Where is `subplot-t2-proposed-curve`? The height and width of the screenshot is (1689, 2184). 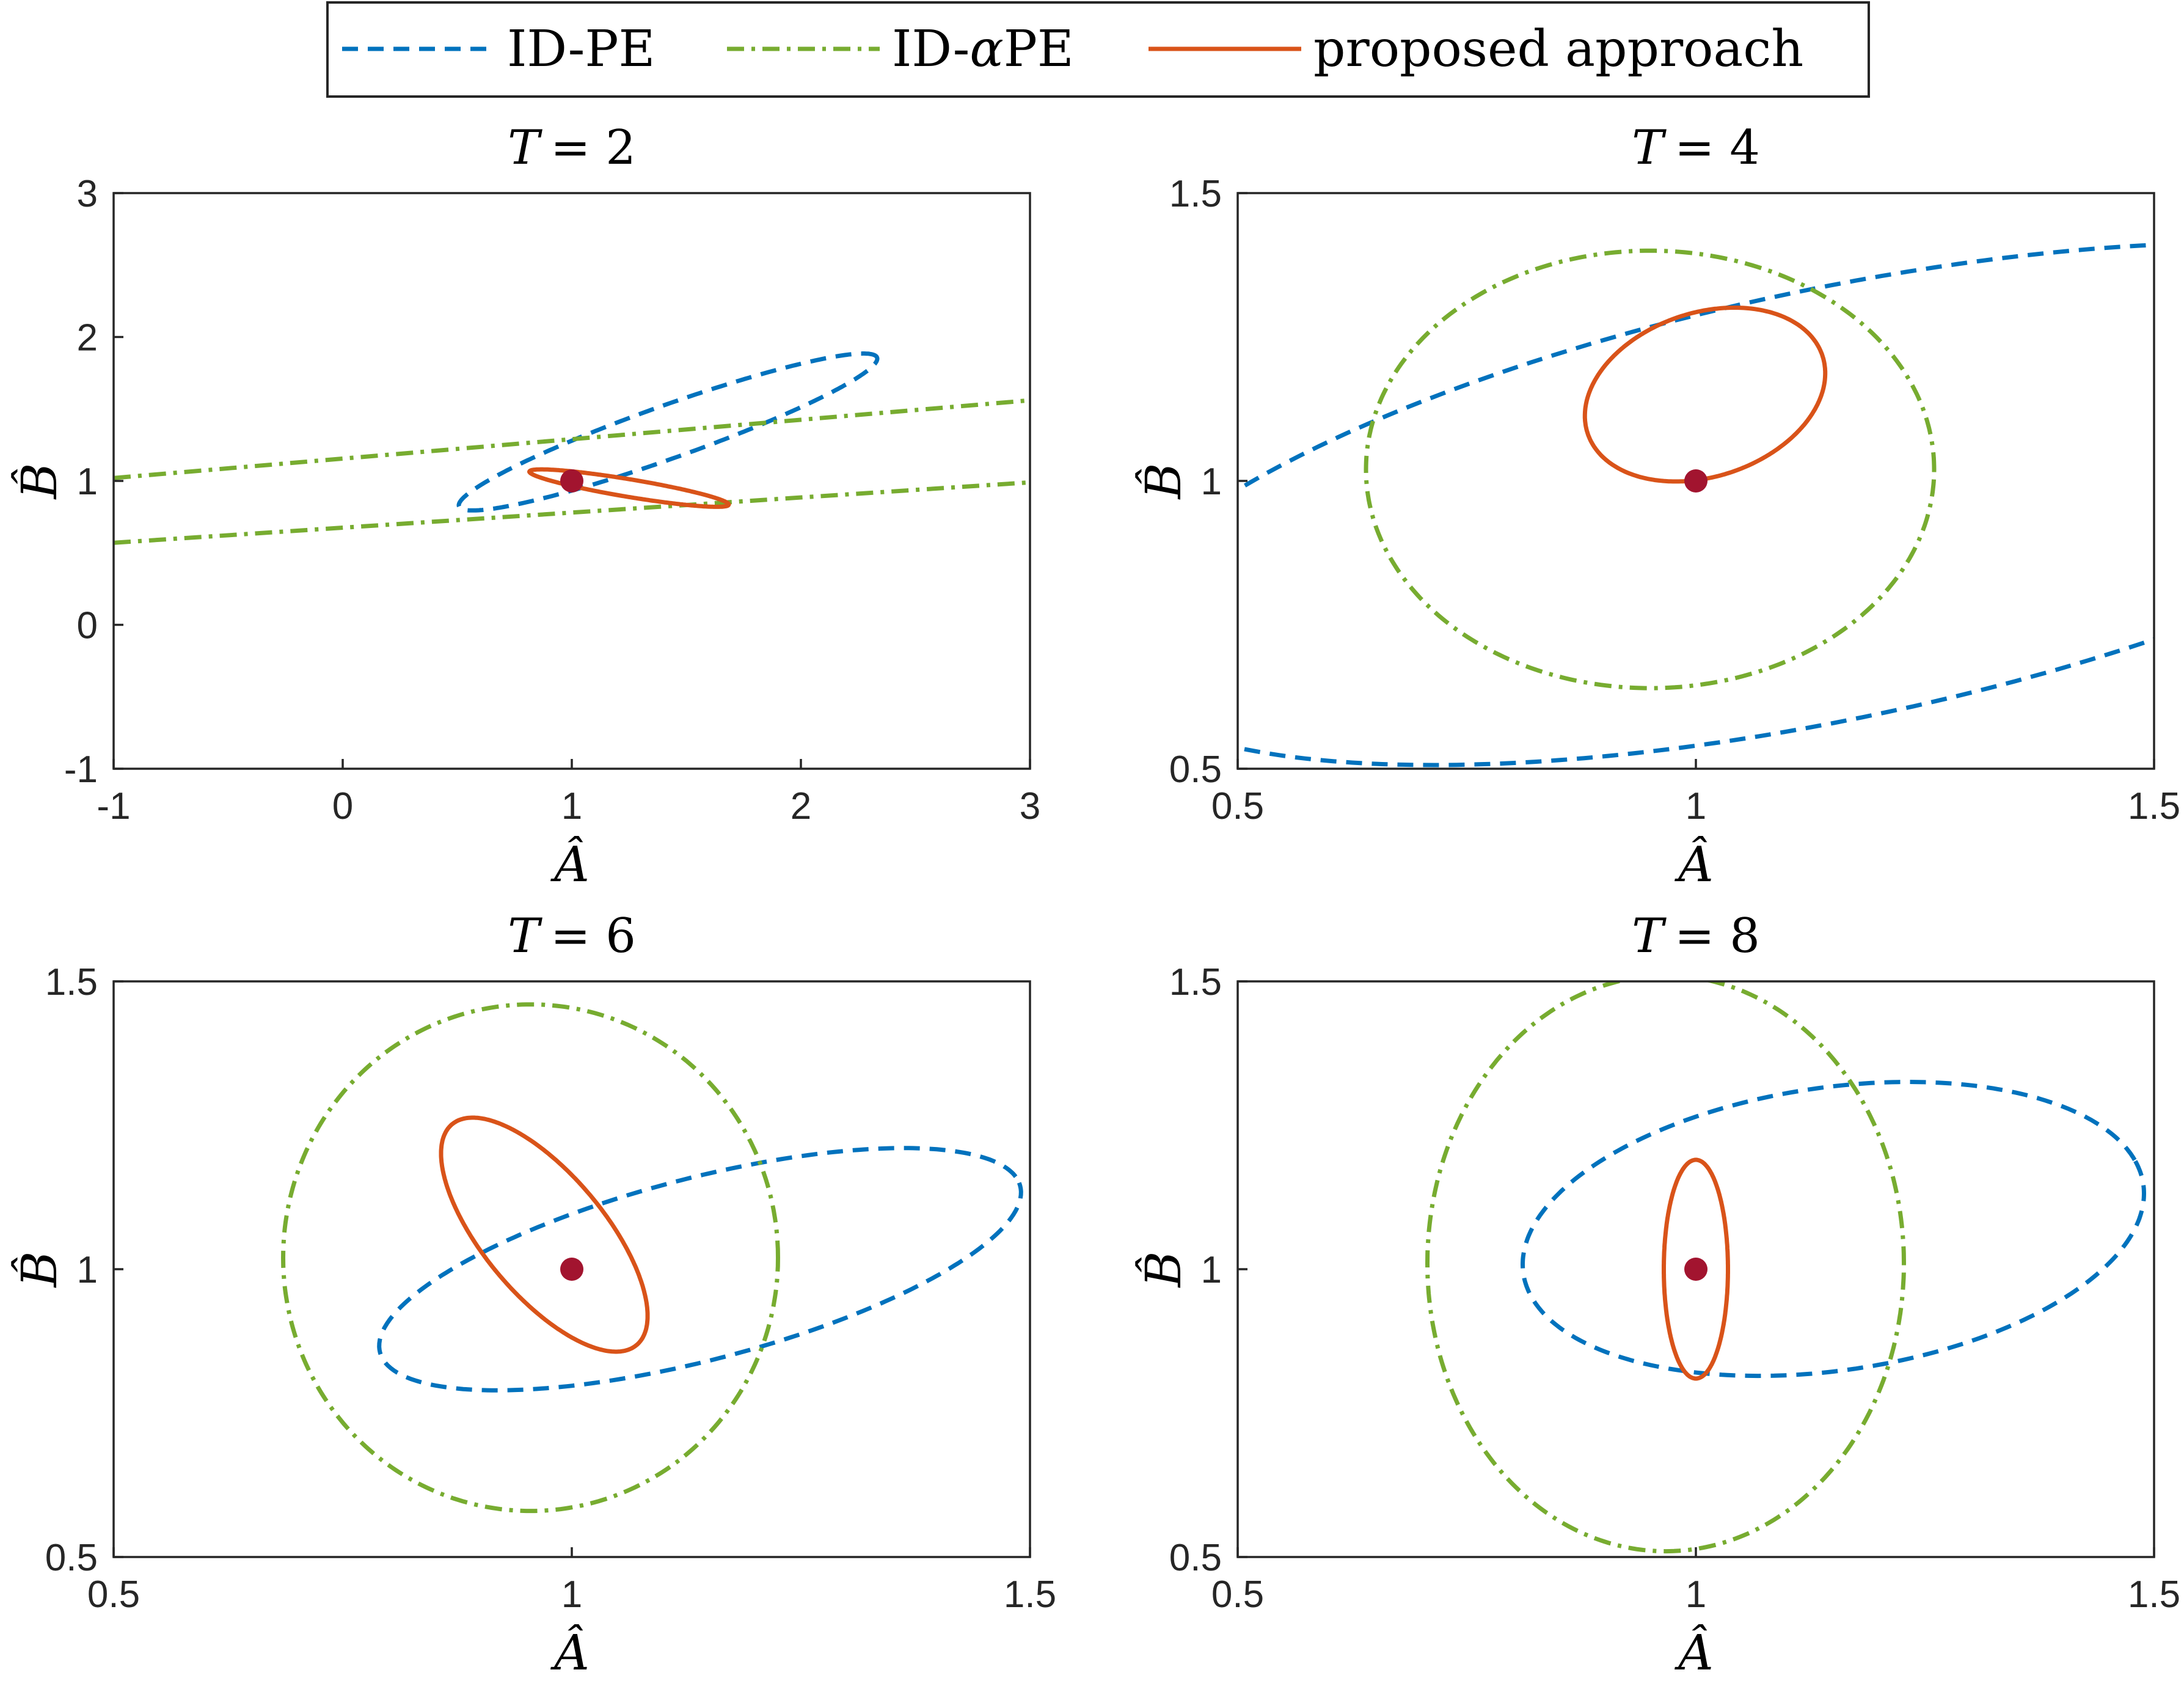
subplot-t2-proposed-curve is located at coordinates (629, 488).